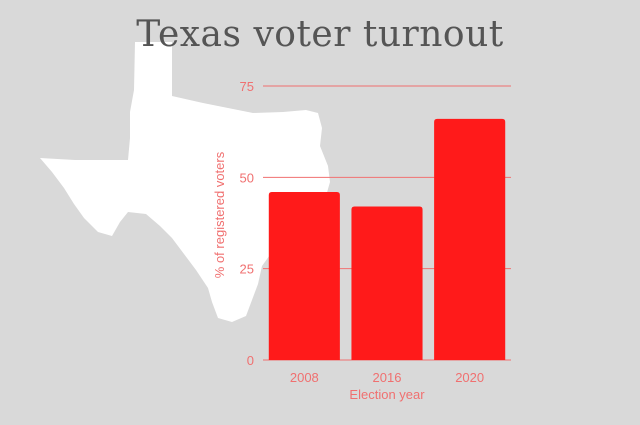  Describe the element at coordinates (320, 34) in the screenshot. I see `chart-title: Texas voter turnout` at that location.